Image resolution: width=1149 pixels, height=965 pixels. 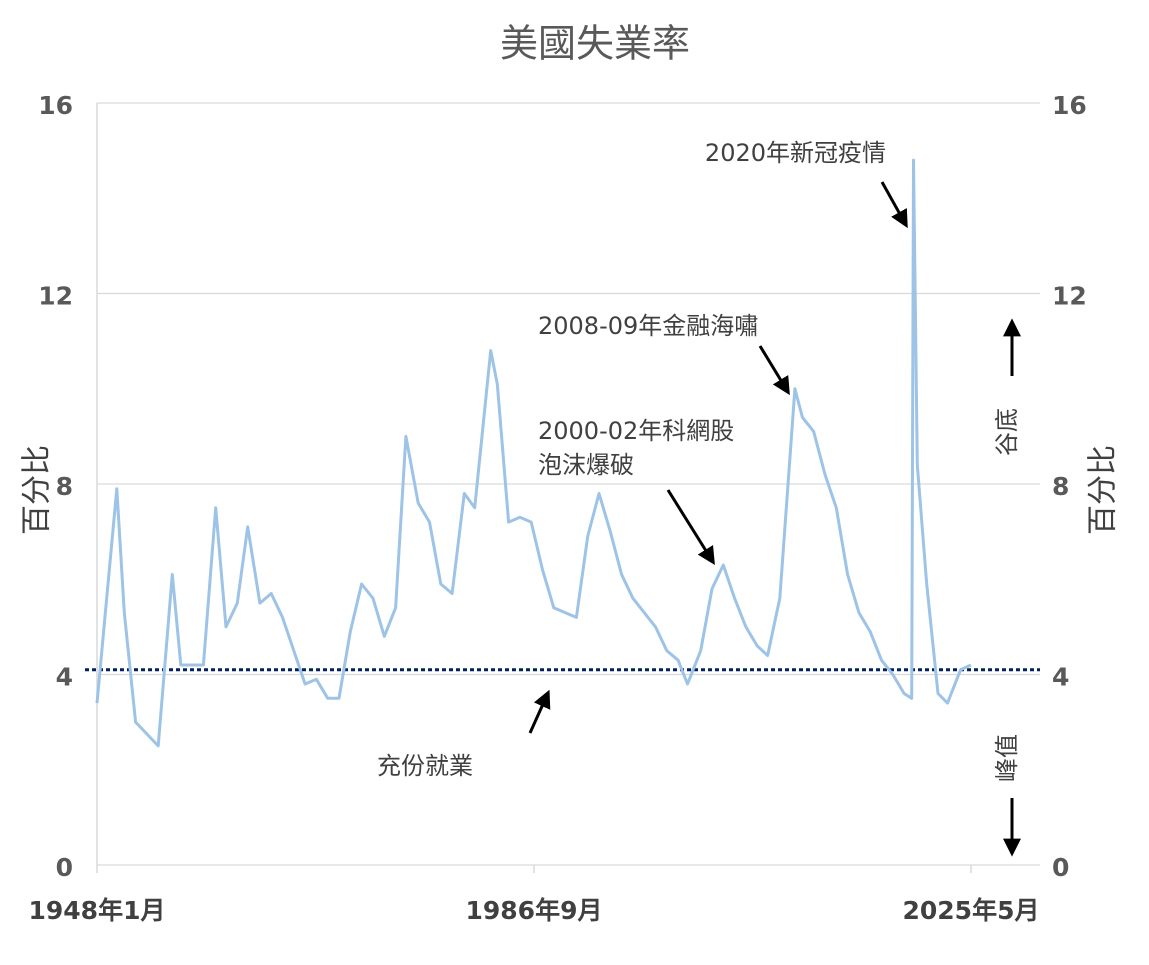 What do you see at coordinates (64, 486) in the screenshot?
I see `y-tick-label: 8` at bounding box center [64, 486].